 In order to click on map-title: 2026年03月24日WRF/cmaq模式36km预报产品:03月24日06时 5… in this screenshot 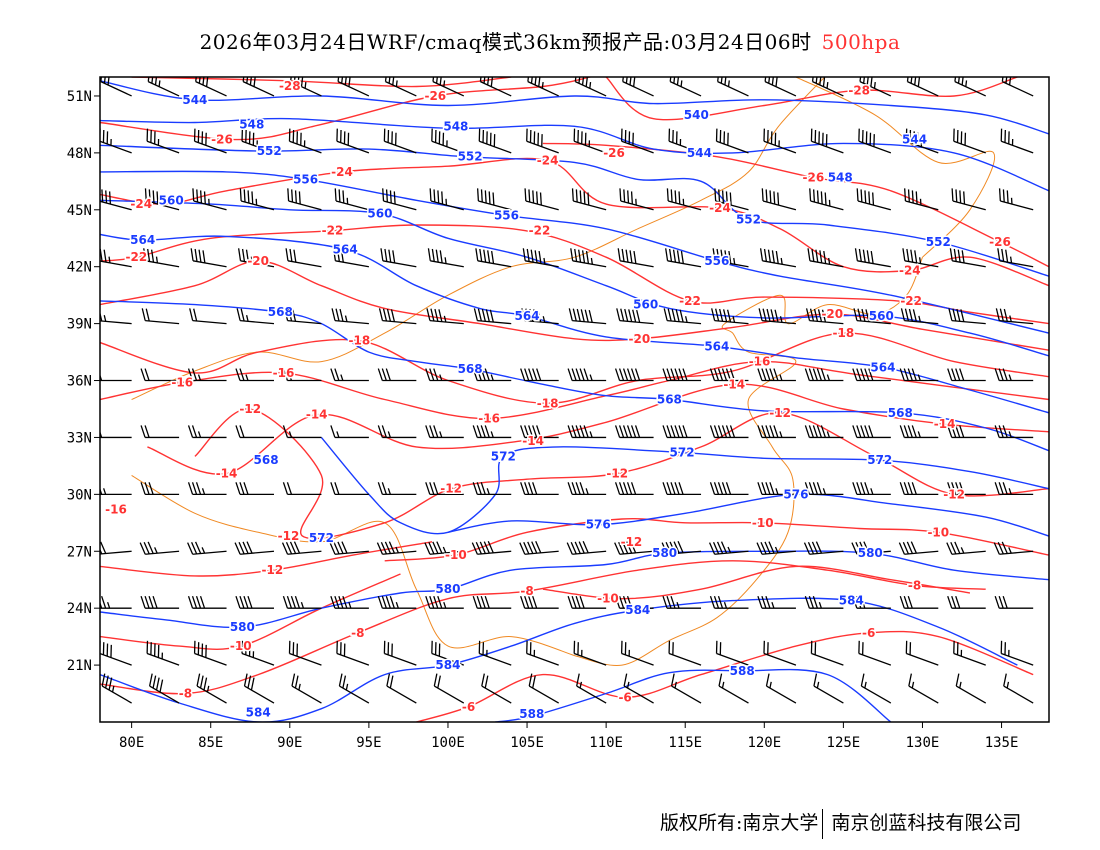, I will do `click(550, 40)`.